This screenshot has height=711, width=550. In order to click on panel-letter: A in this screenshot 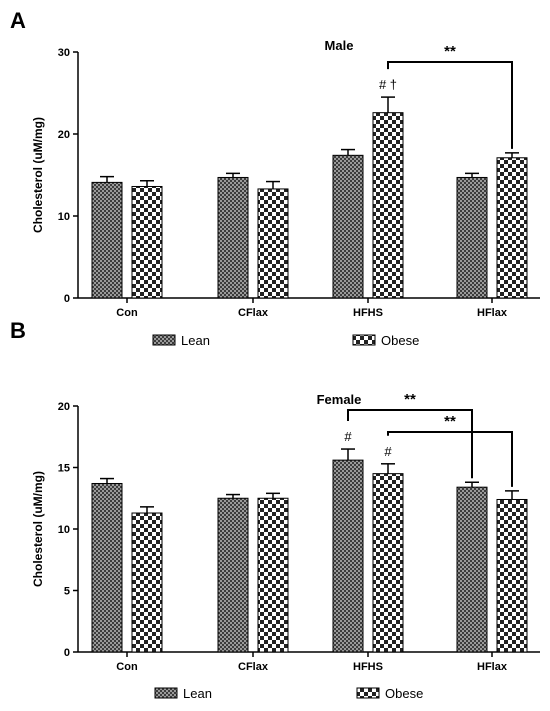, I will do `click(18, 20)`.